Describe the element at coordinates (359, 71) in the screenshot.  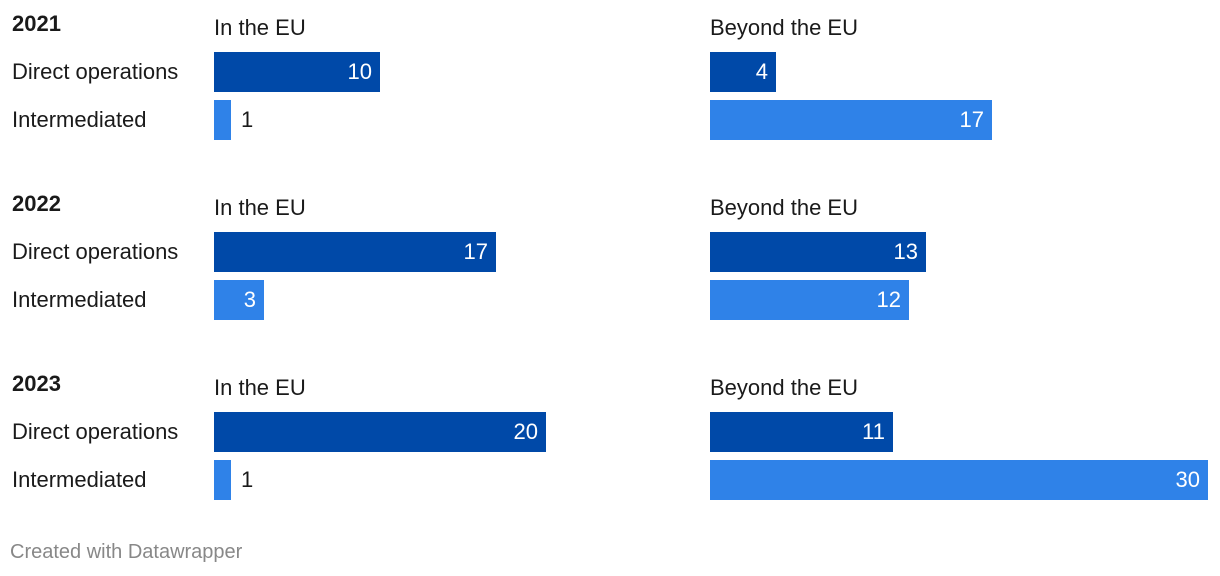
I see `value-label-2021-in_eu-direct: 10` at that location.